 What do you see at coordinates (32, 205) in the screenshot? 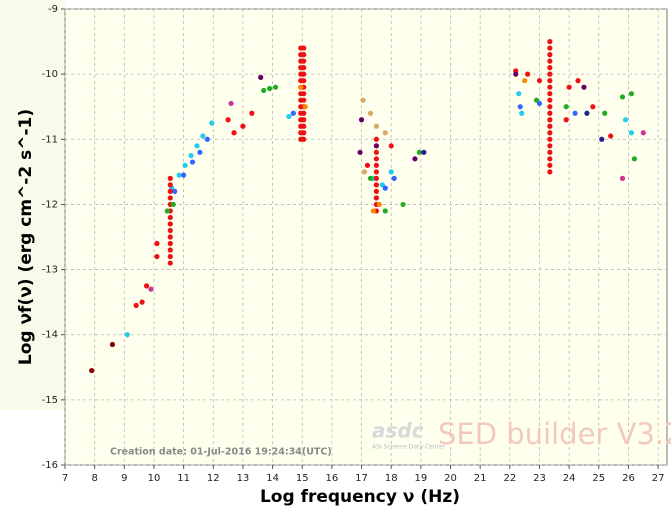
I see `side-panel` at bounding box center [32, 205].